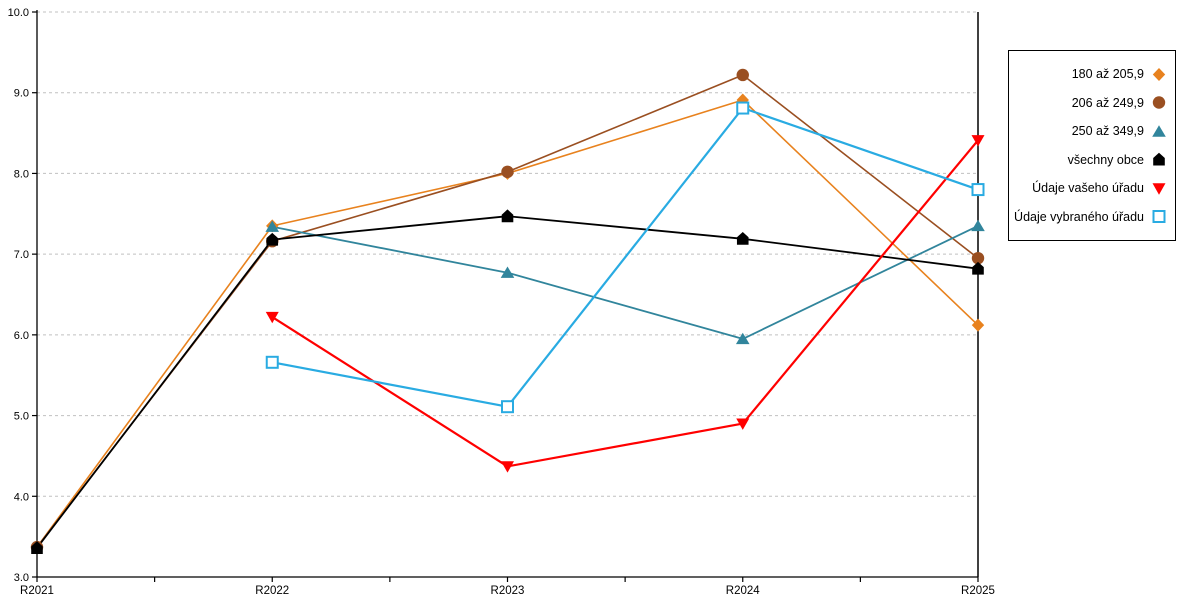 The image size is (1200, 605). I want to click on svg-text: R2022, so click(272, 591).